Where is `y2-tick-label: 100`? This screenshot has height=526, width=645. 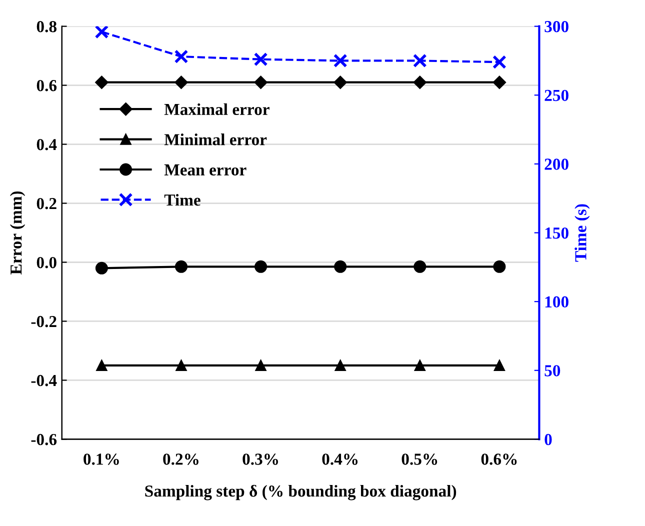
y2-tick-label: 100 is located at coordinates (556, 302).